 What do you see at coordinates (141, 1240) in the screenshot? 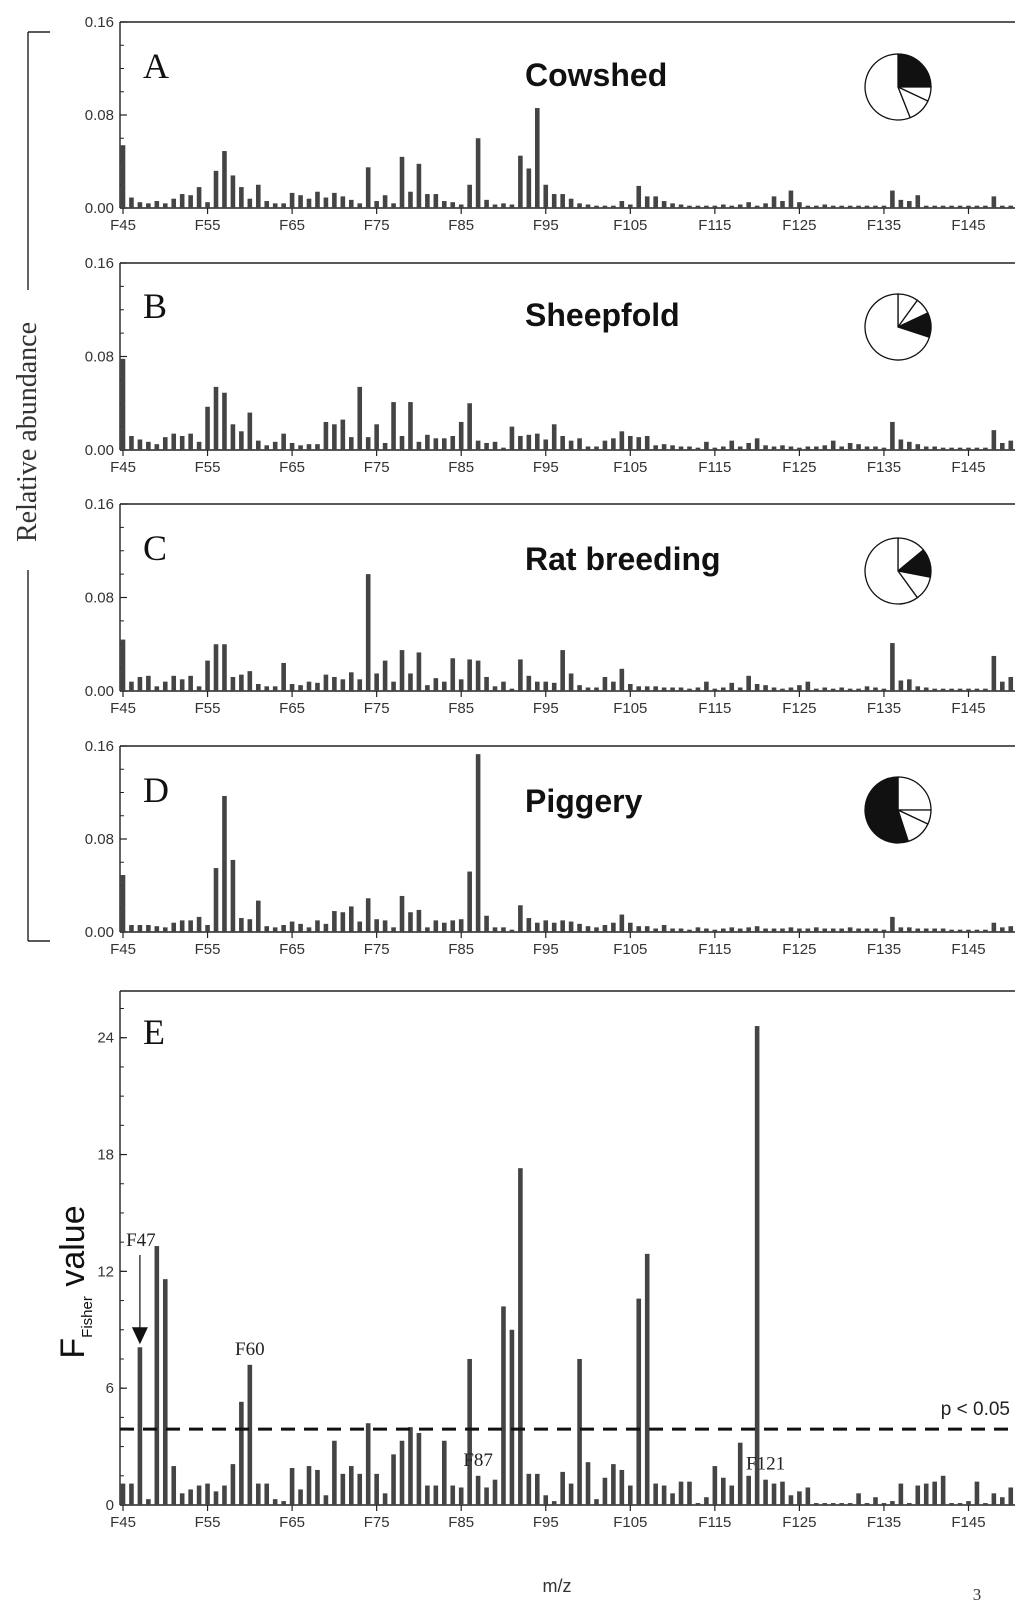
I see `annotation-label: F47` at bounding box center [141, 1240].